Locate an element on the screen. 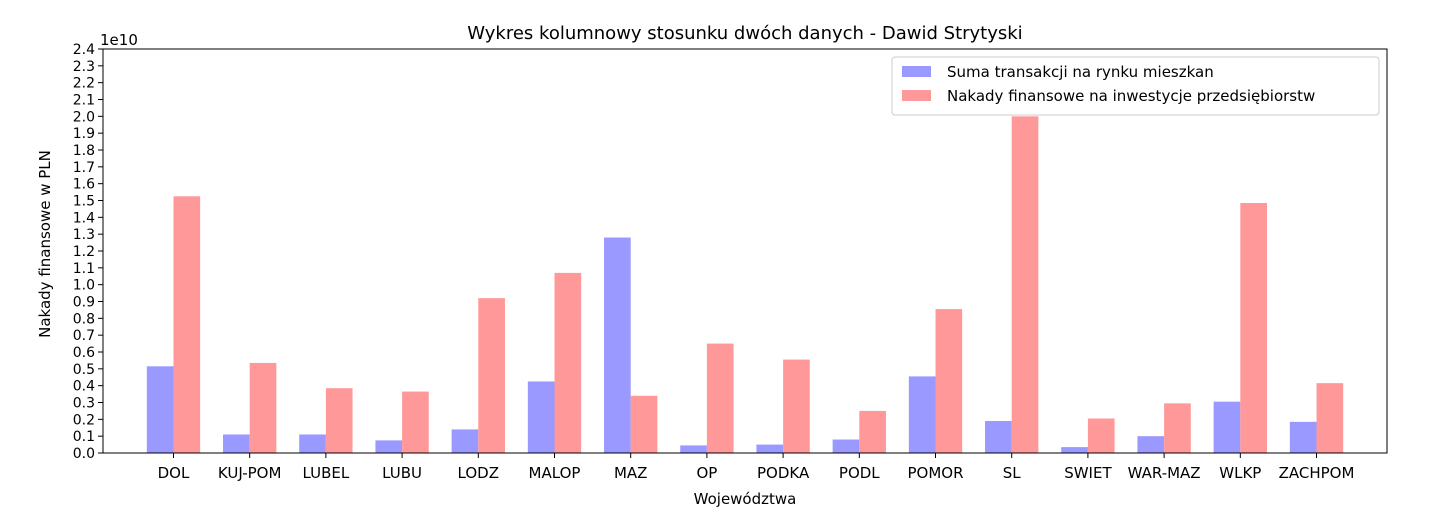 The width and height of the screenshot is (1447, 514). y-tick-label: 1.2 is located at coordinates (84, 252).